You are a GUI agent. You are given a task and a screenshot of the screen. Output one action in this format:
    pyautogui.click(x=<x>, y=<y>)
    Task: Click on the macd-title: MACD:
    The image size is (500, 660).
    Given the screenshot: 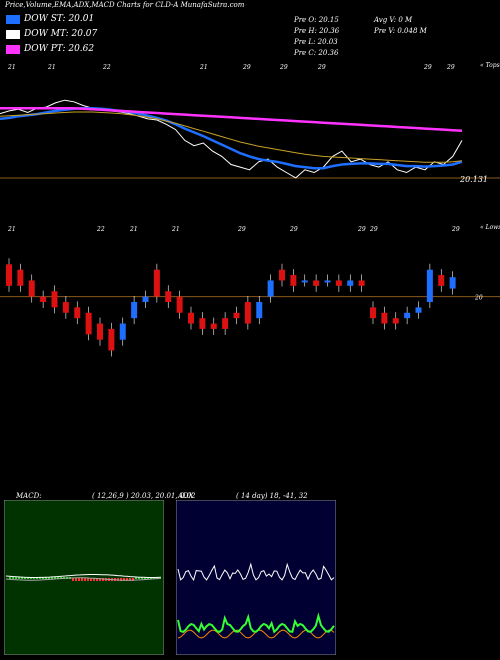 What is the action you would take?
    pyautogui.click(x=29, y=496)
    